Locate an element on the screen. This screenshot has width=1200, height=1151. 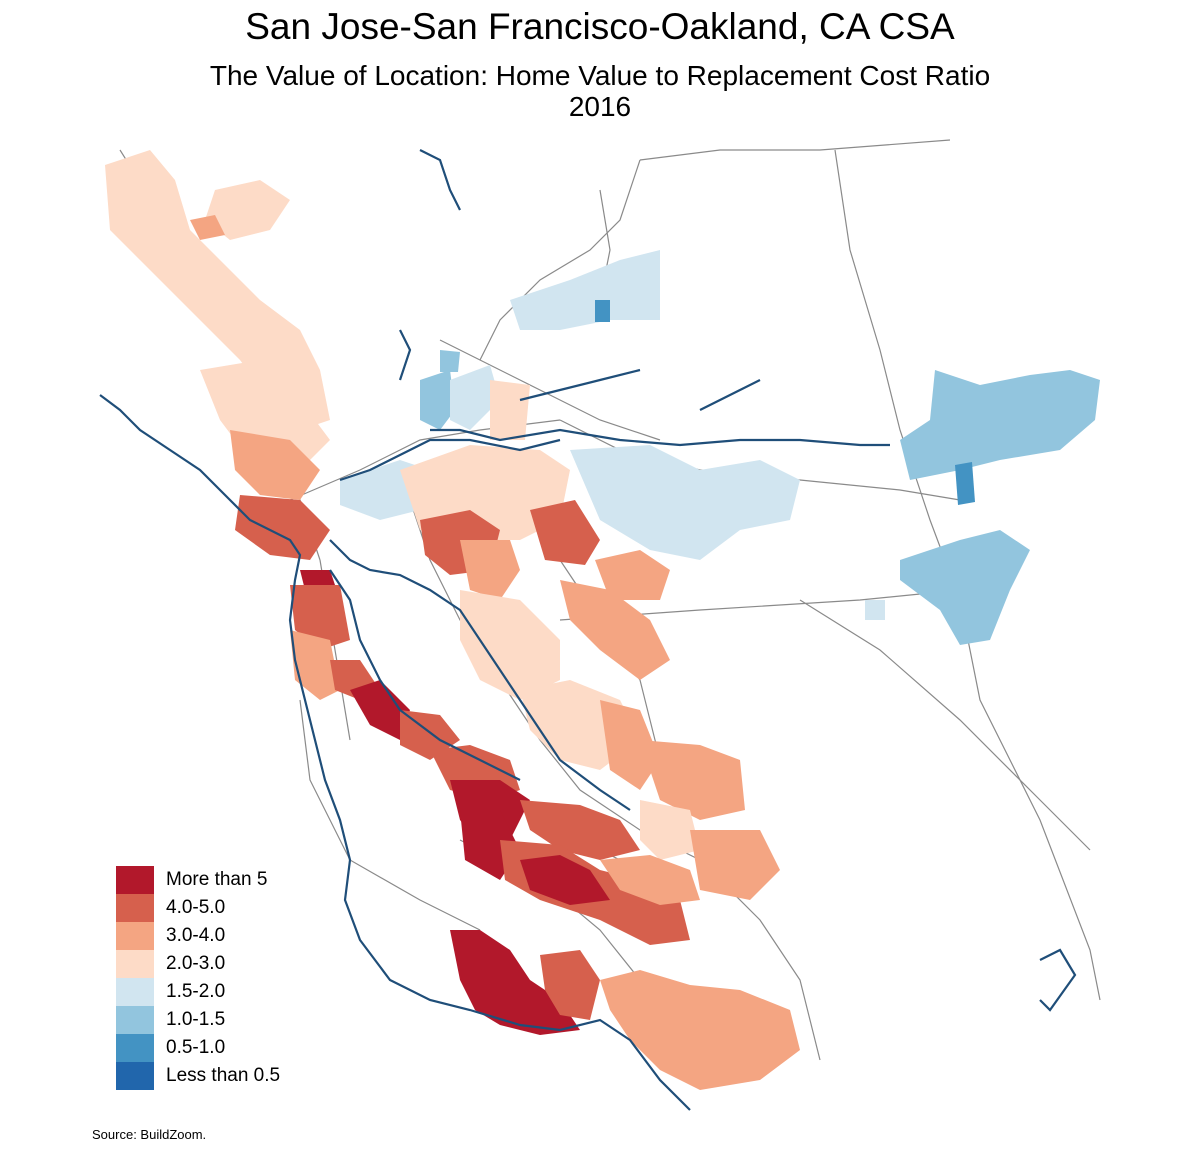
map-year: 2016 is located at coordinates (600, 106).